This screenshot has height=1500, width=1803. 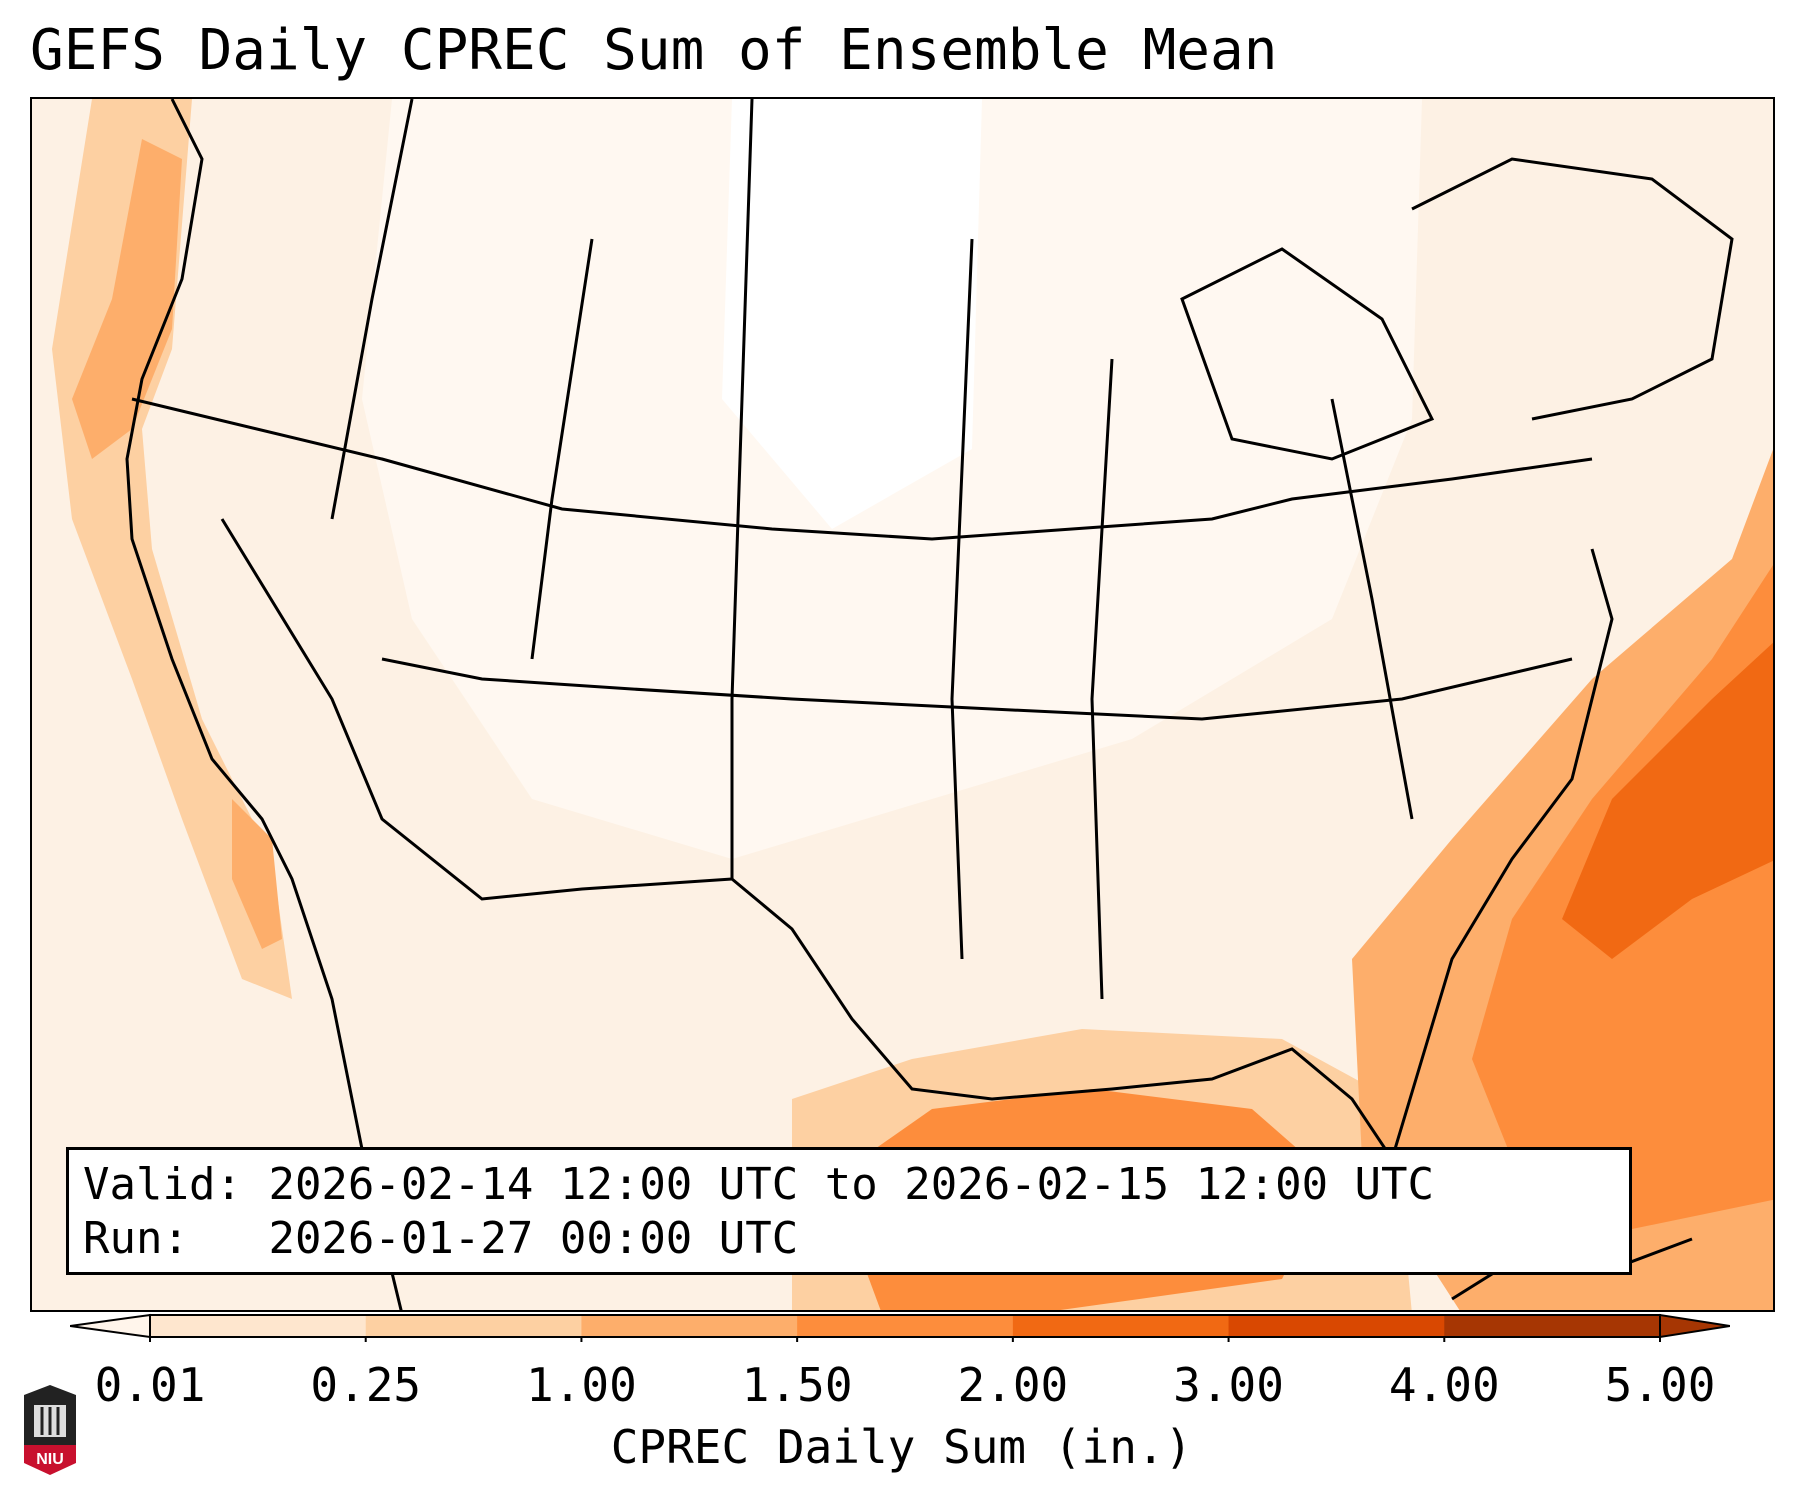 I want to click on logo-banner, so click(x=50, y=1460).